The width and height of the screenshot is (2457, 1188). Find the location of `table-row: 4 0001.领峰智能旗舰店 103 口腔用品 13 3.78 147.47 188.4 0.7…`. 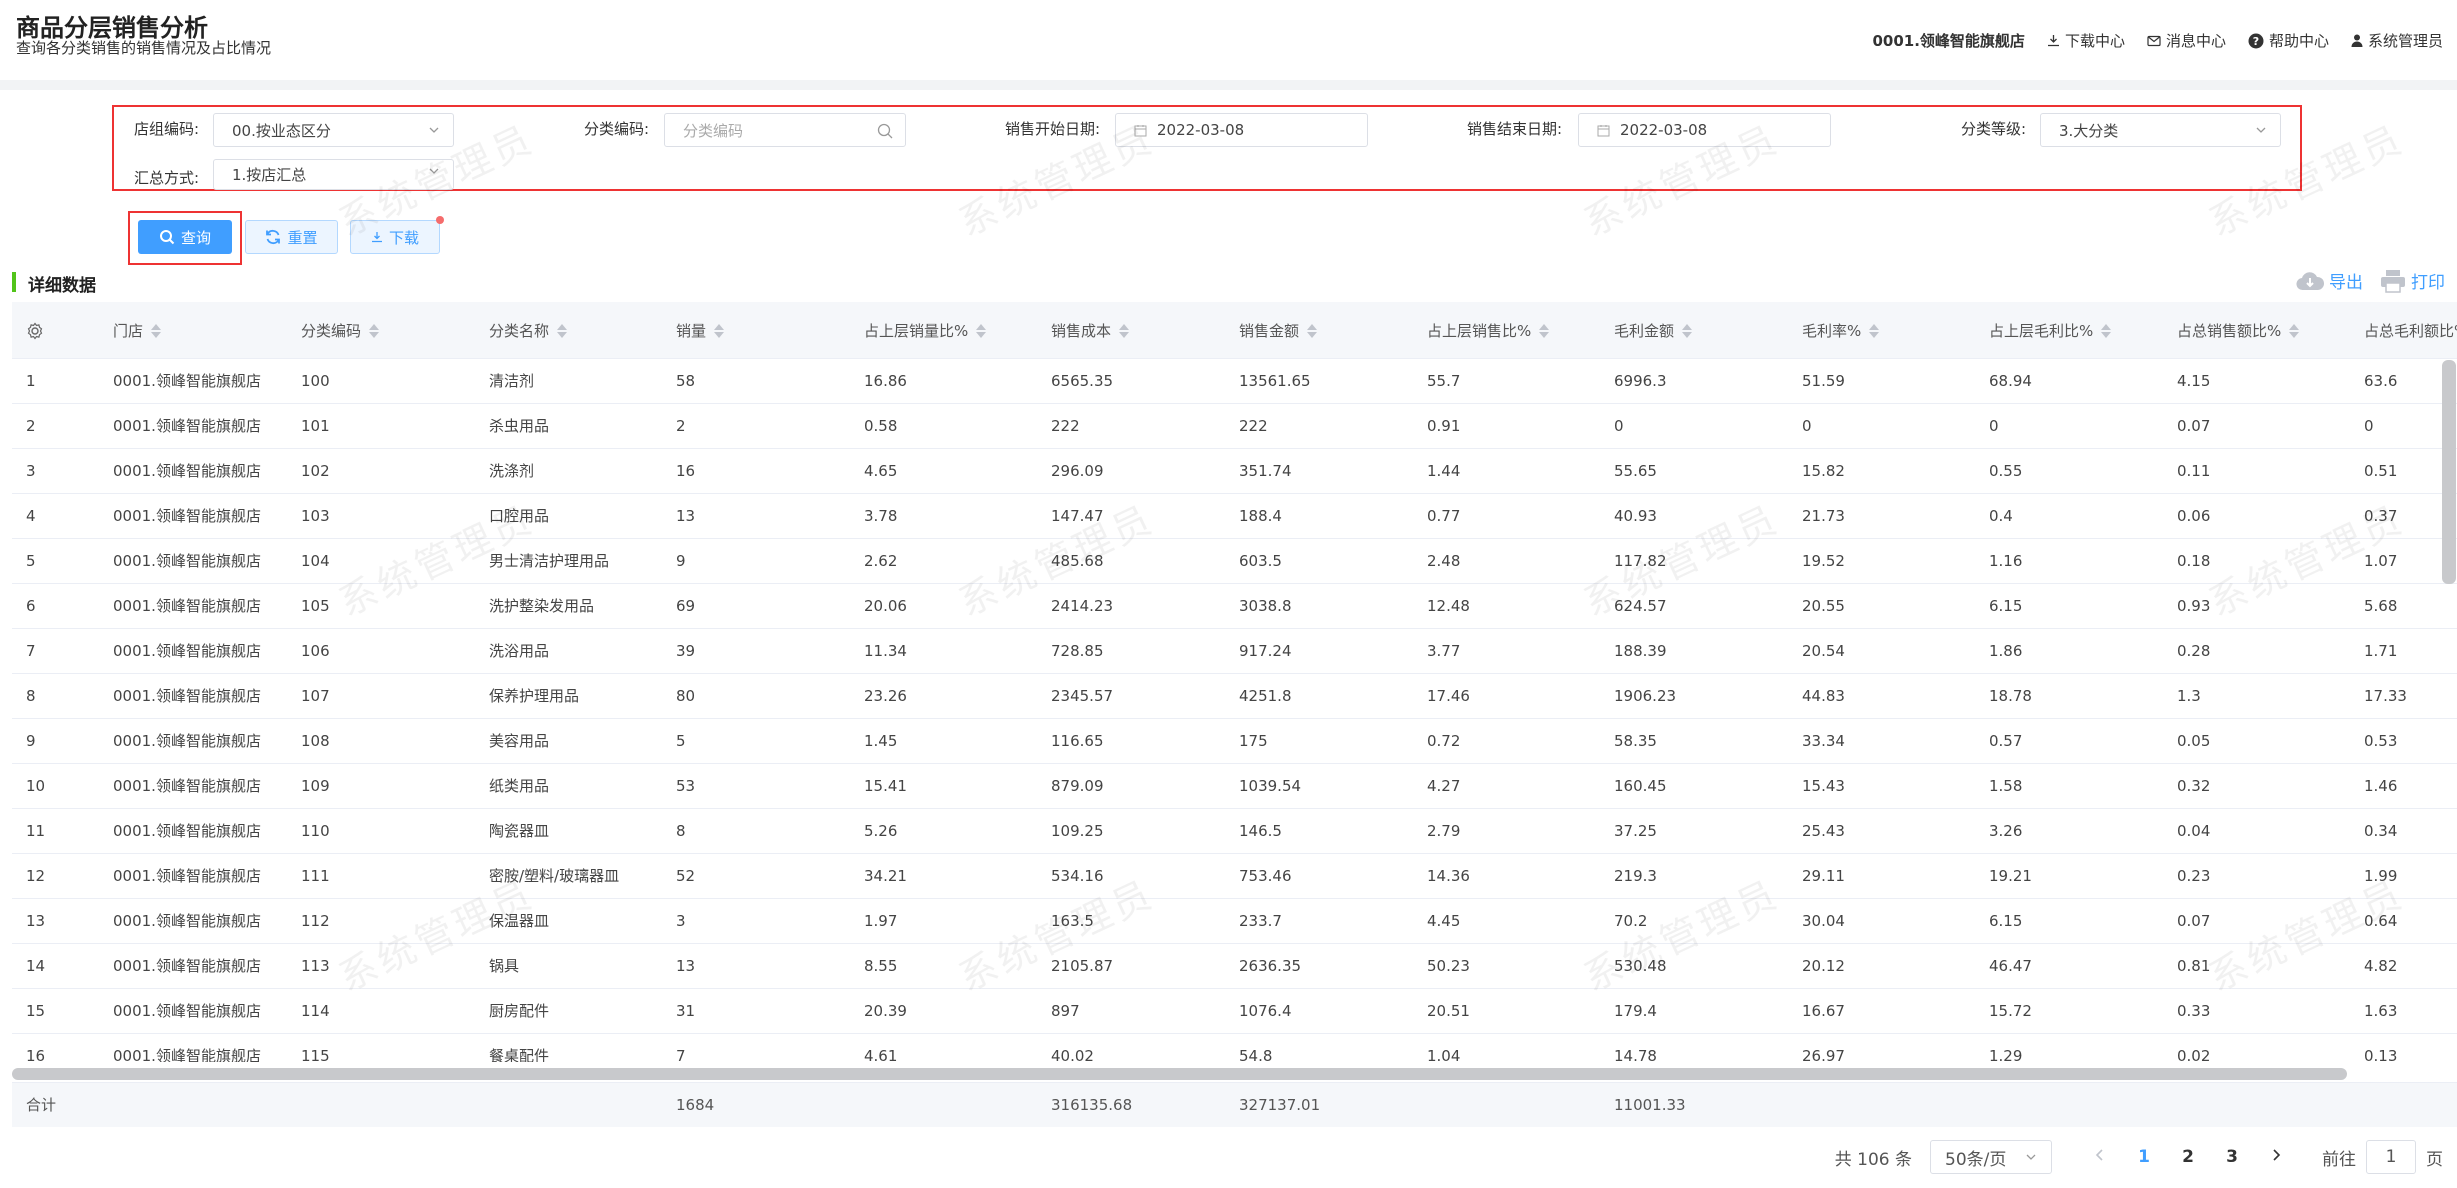

table-row: 4 0001.领峰智能旗舰店 103 口腔用品 13 3.78 147.47 188.4 0.7… is located at coordinates (1234, 516).